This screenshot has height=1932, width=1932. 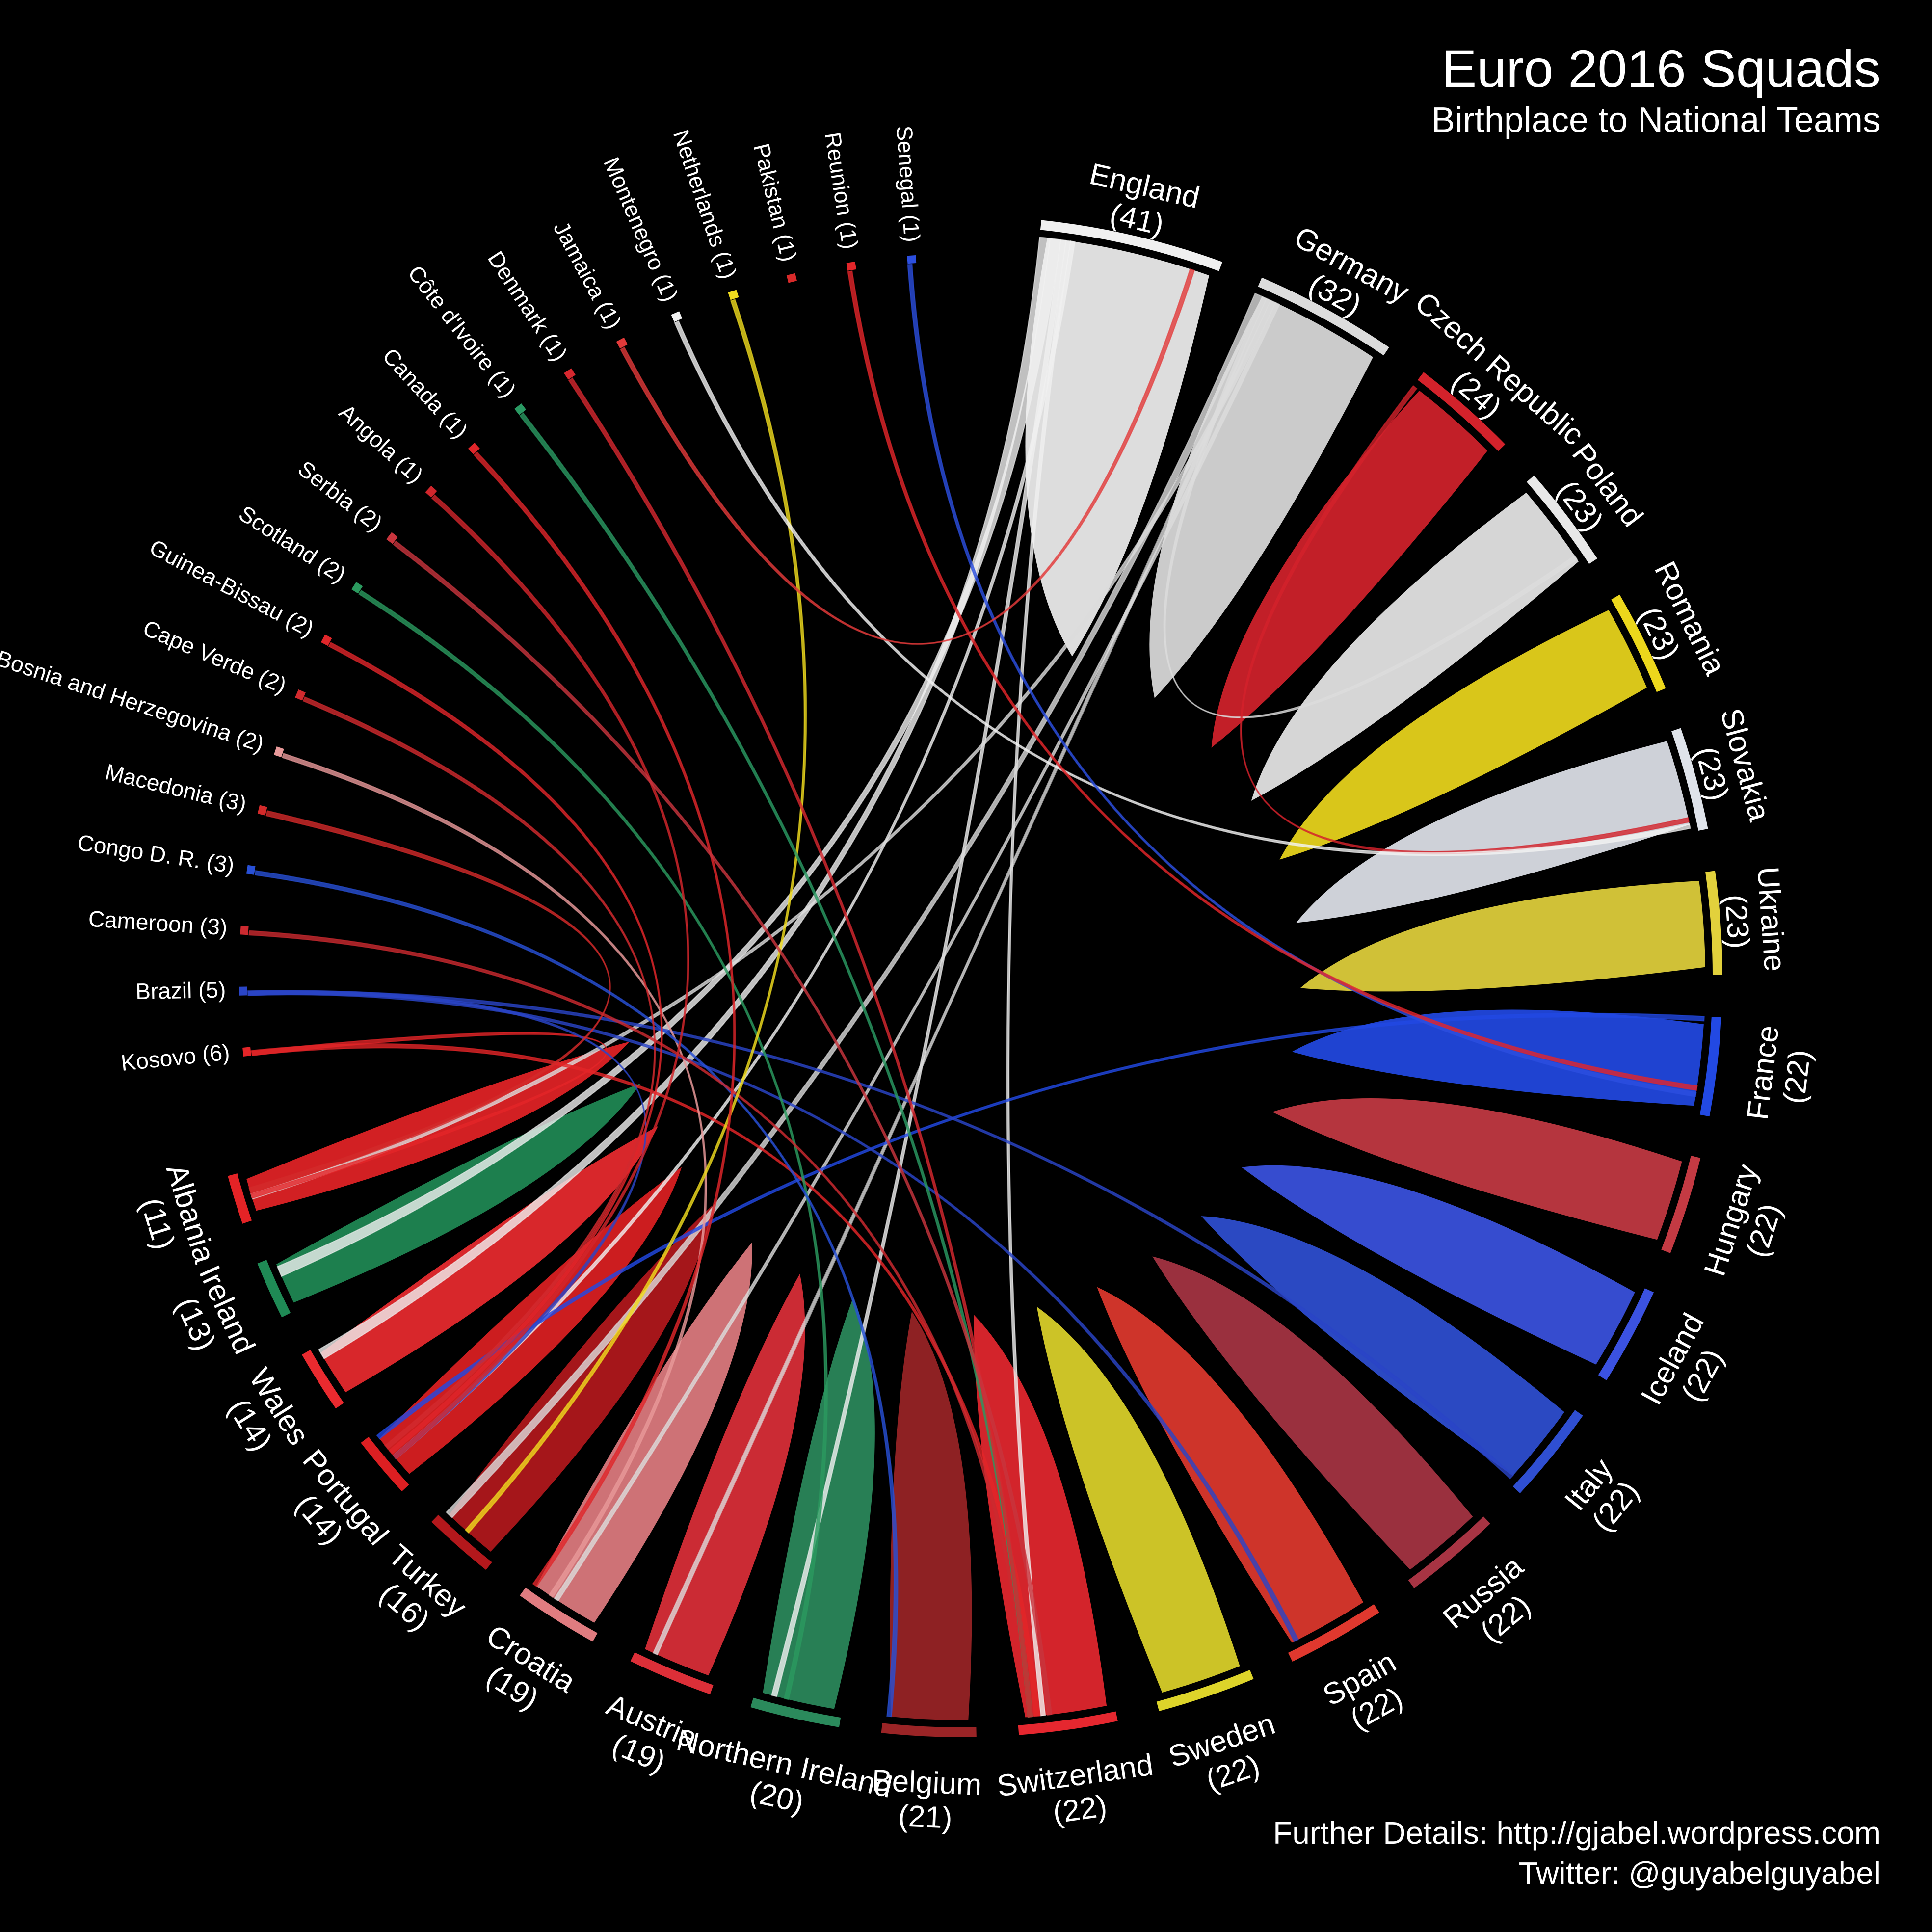 What do you see at coordinates (1080, 1809) in the screenshot?
I see `sector-count-switzerland: (22)` at bounding box center [1080, 1809].